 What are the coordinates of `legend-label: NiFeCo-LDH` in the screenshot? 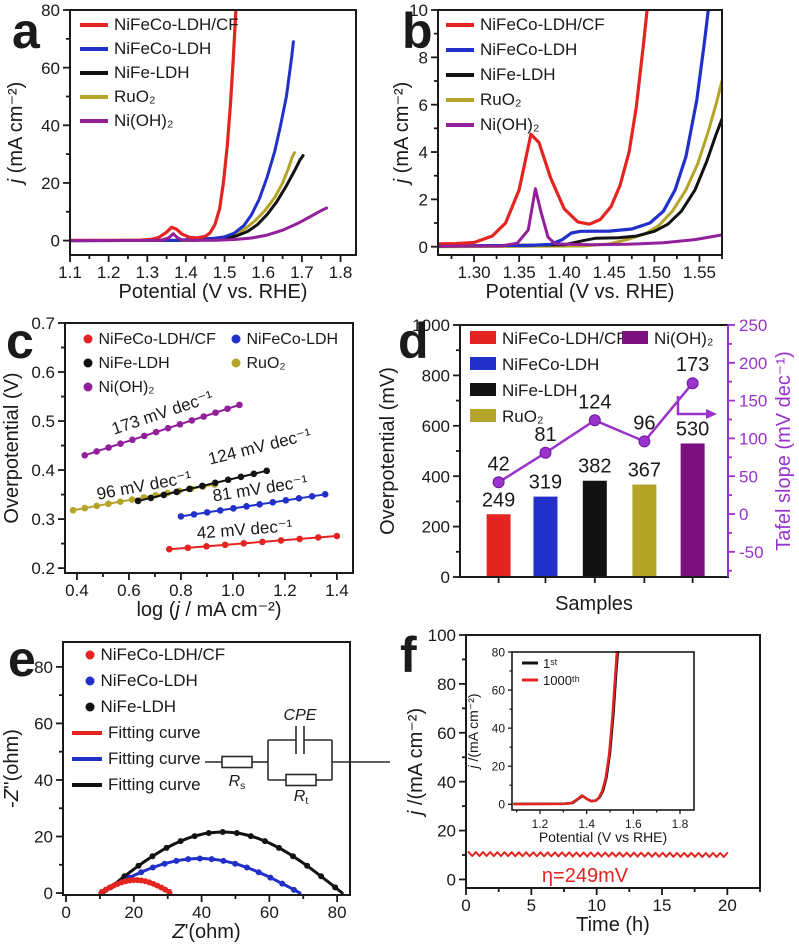 It's located at (162, 48).